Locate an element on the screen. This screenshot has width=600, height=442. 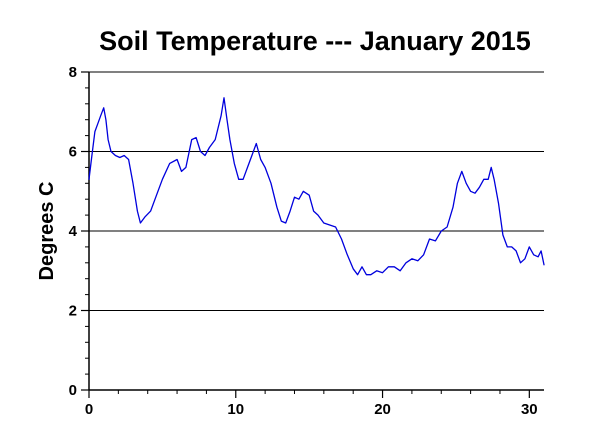
y-tick-label-0: 0 is located at coordinates (73, 390).